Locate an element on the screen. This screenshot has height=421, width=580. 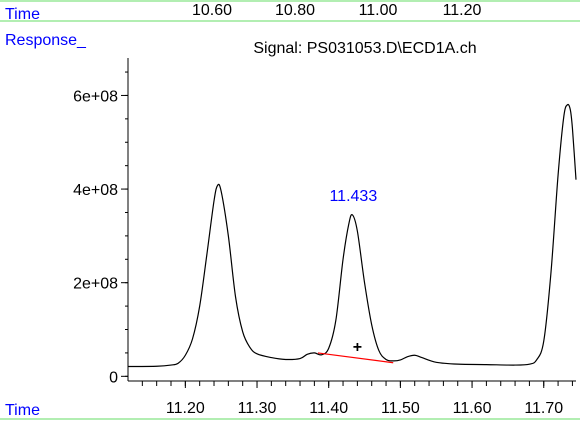
top-axis-tick-label: 11.20 is located at coordinates (462, 10).